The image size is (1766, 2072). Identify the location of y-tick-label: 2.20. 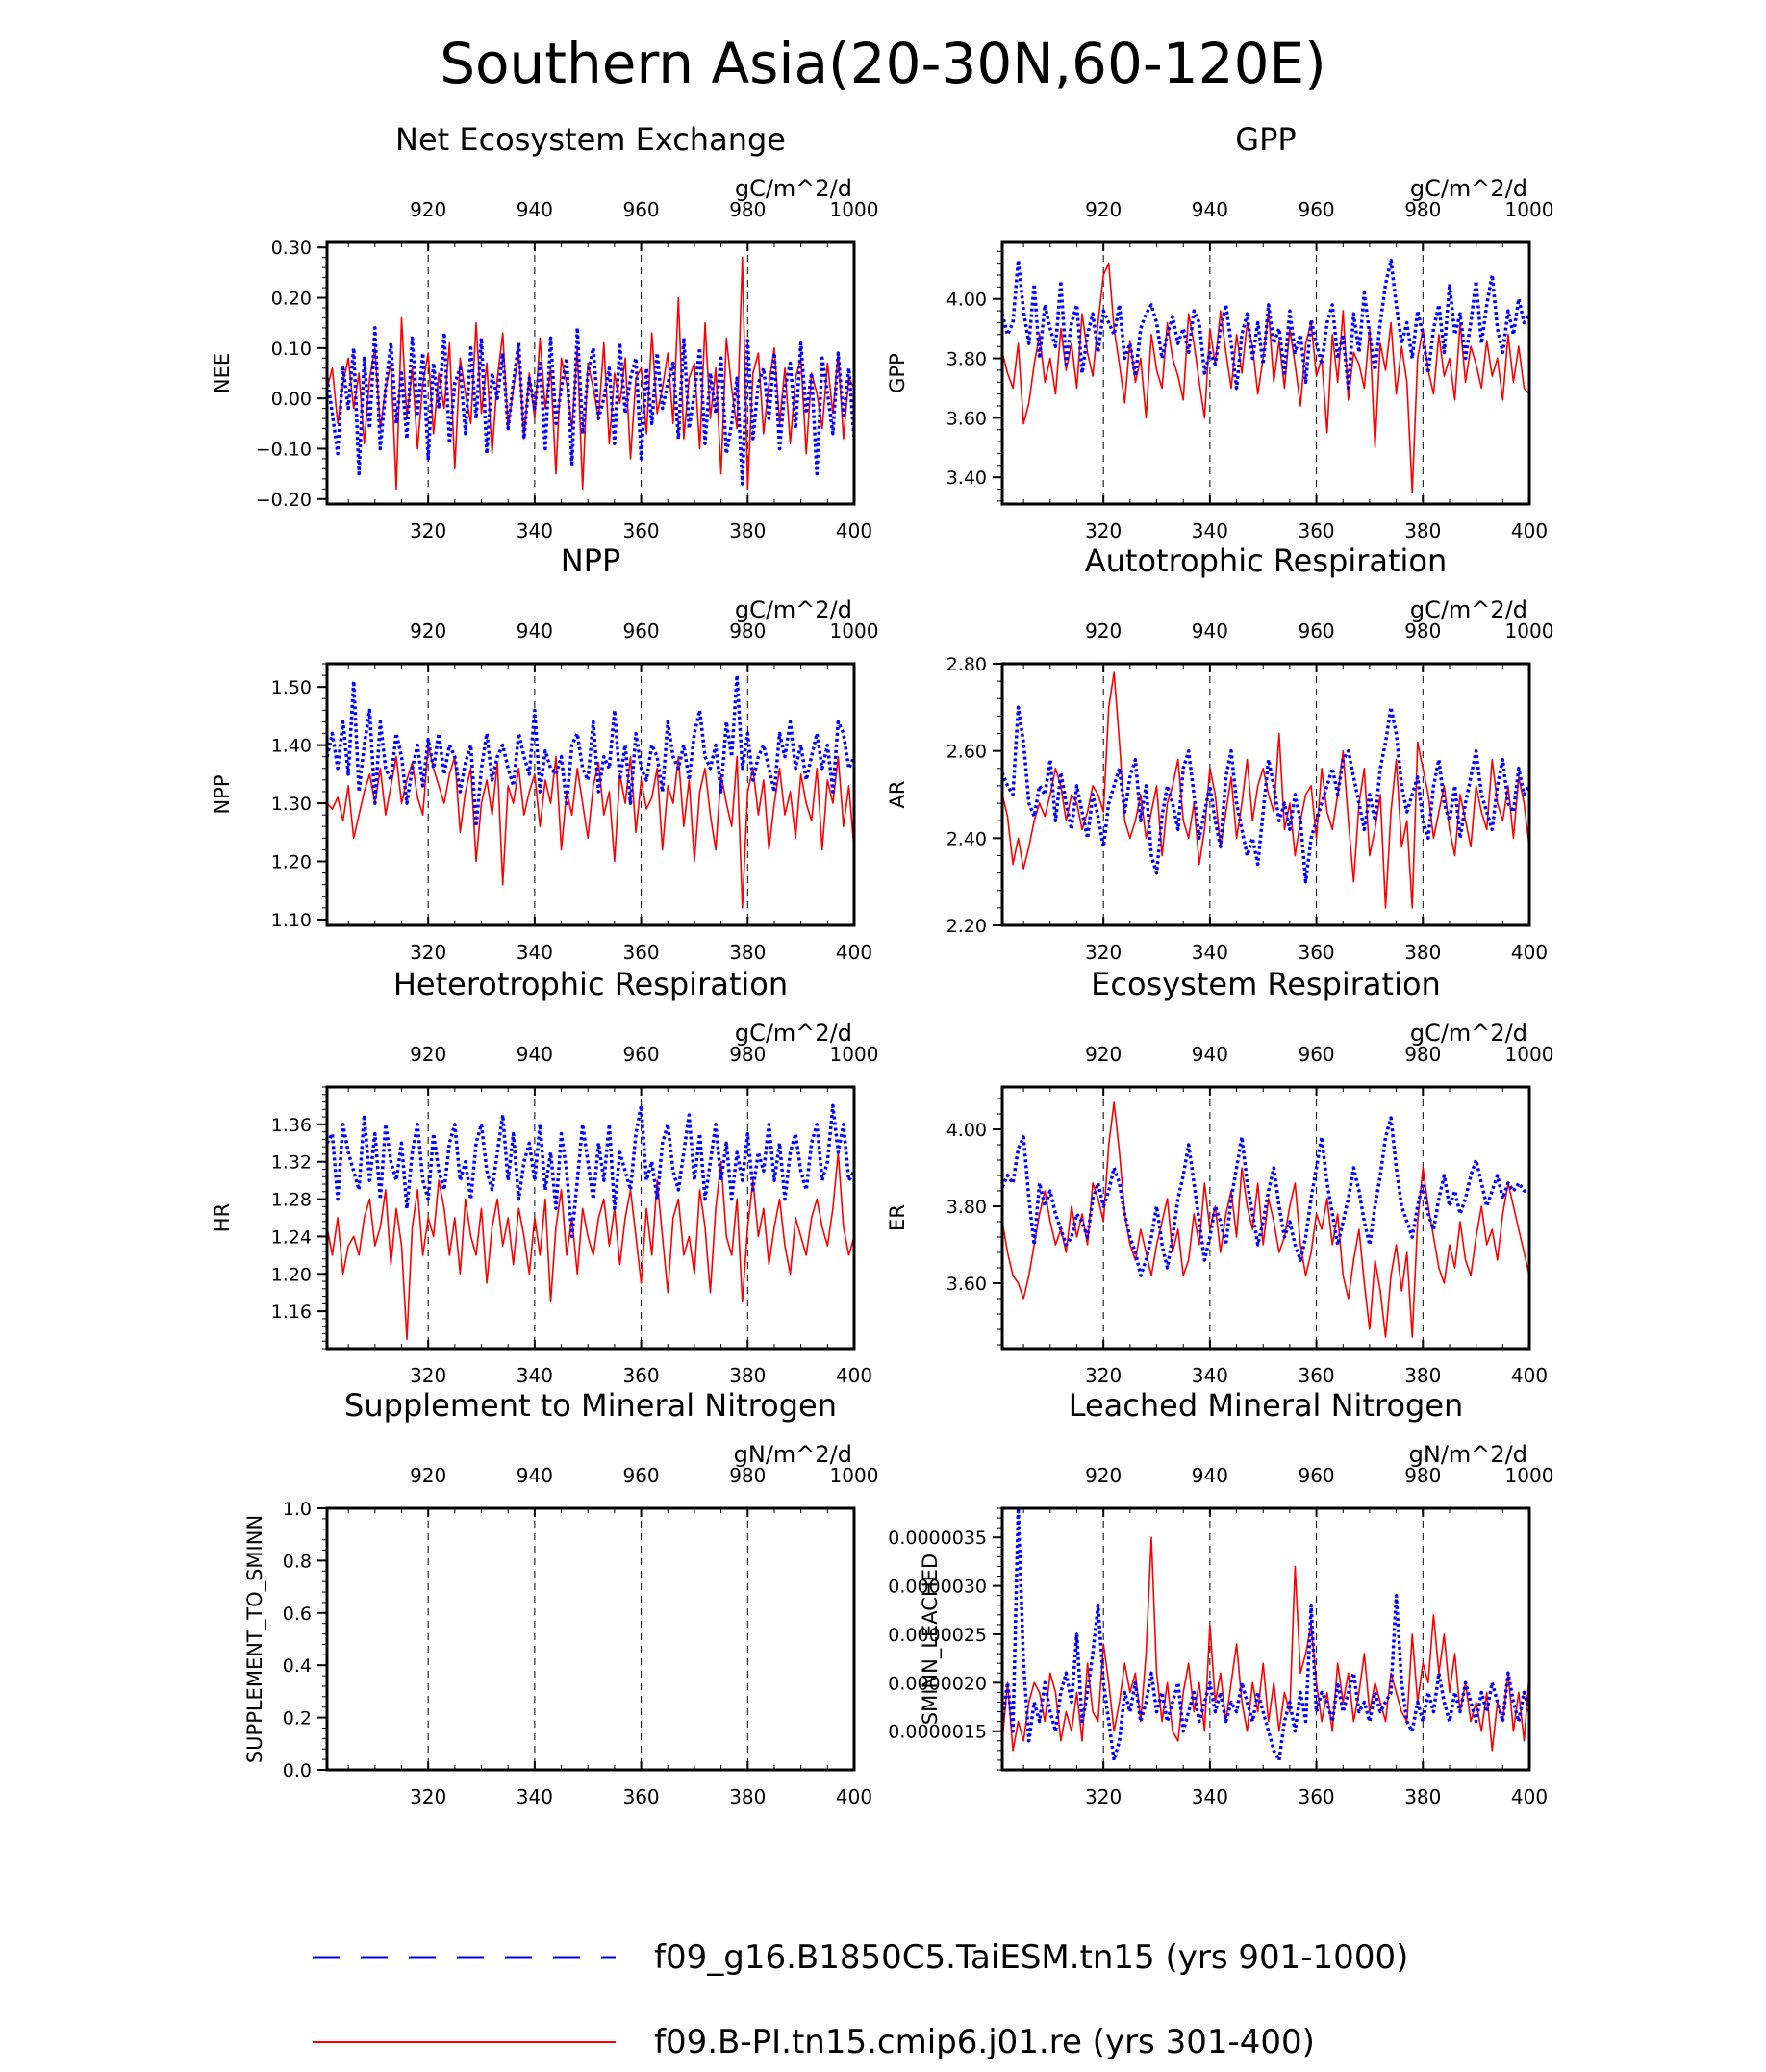
(966, 926).